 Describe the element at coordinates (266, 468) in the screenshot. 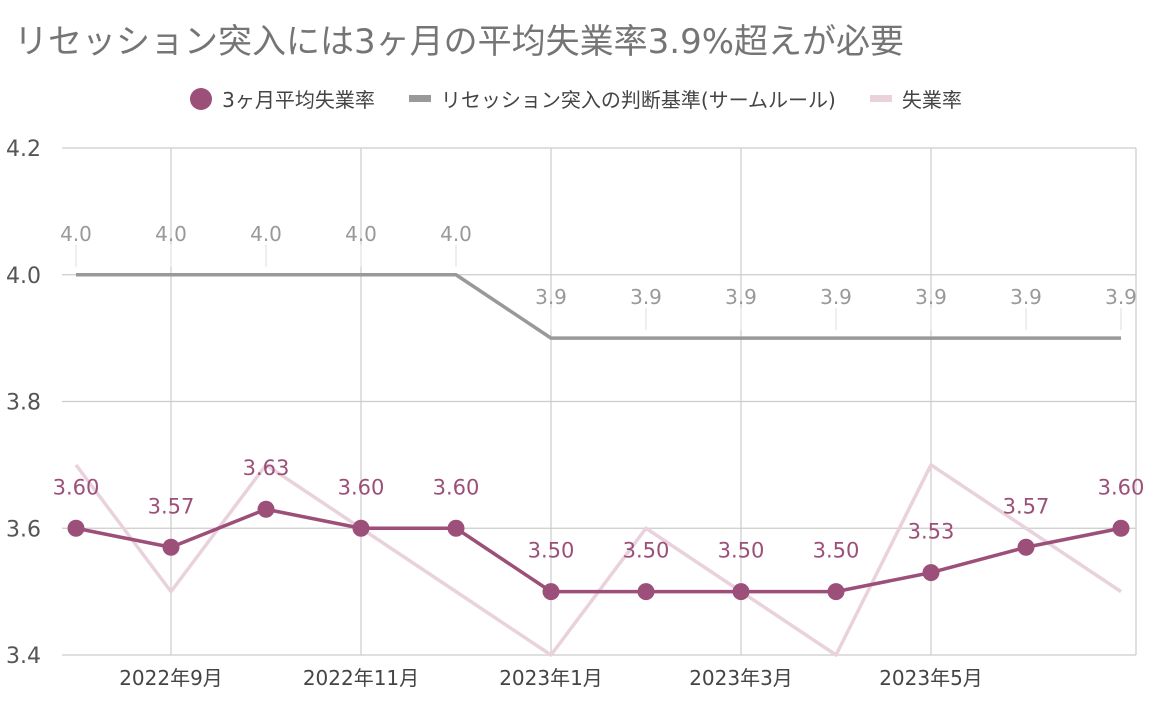

I see `avg-unemployment-data-label: 3.63` at that location.